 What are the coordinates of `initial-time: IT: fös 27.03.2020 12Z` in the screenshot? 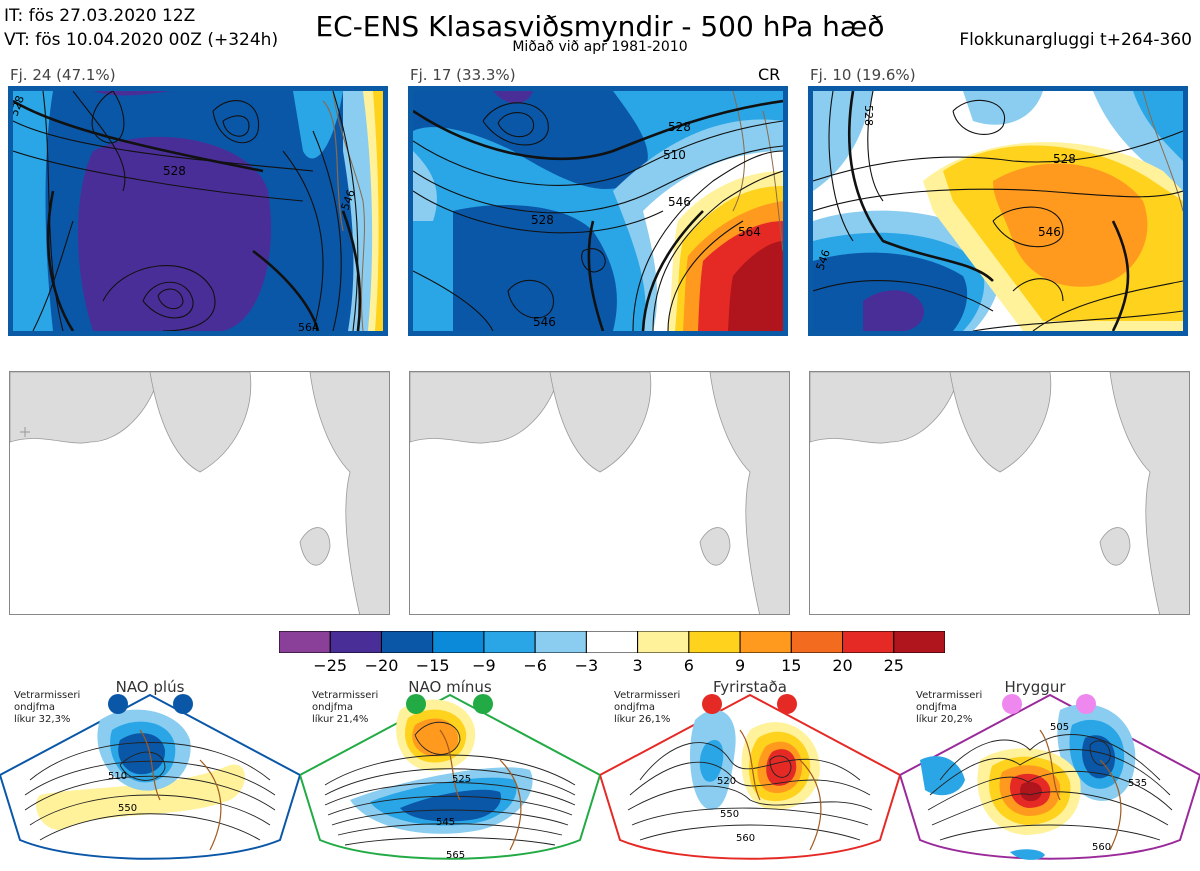 It's located at (100, 16).